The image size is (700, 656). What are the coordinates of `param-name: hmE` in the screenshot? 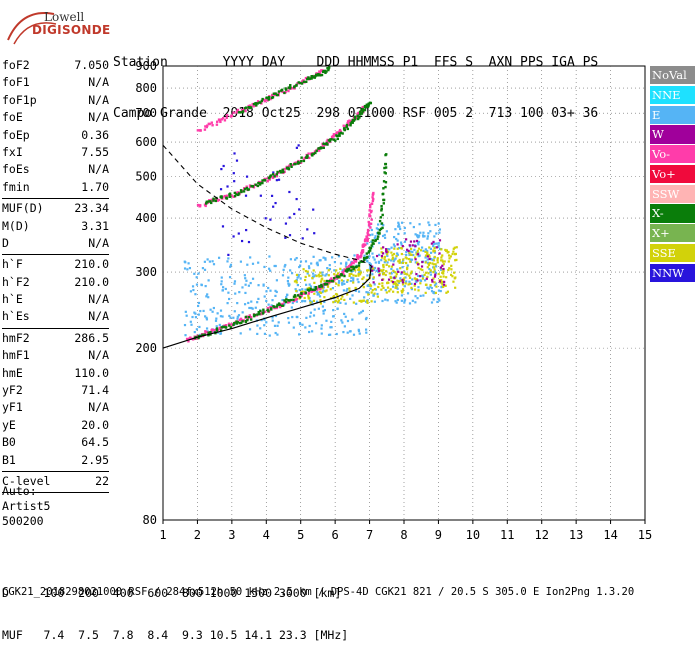 It's located at (12, 372).